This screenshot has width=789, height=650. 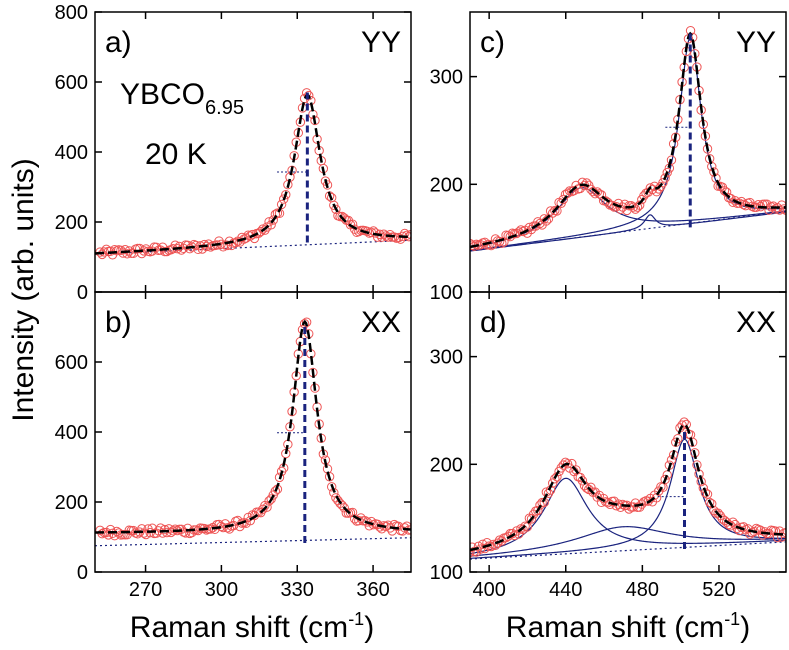 What do you see at coordinates (239, 627) in the screenshot?
I see `x-axis-title-left-main: Raman shift (cm` at bounding box center [239, 627].